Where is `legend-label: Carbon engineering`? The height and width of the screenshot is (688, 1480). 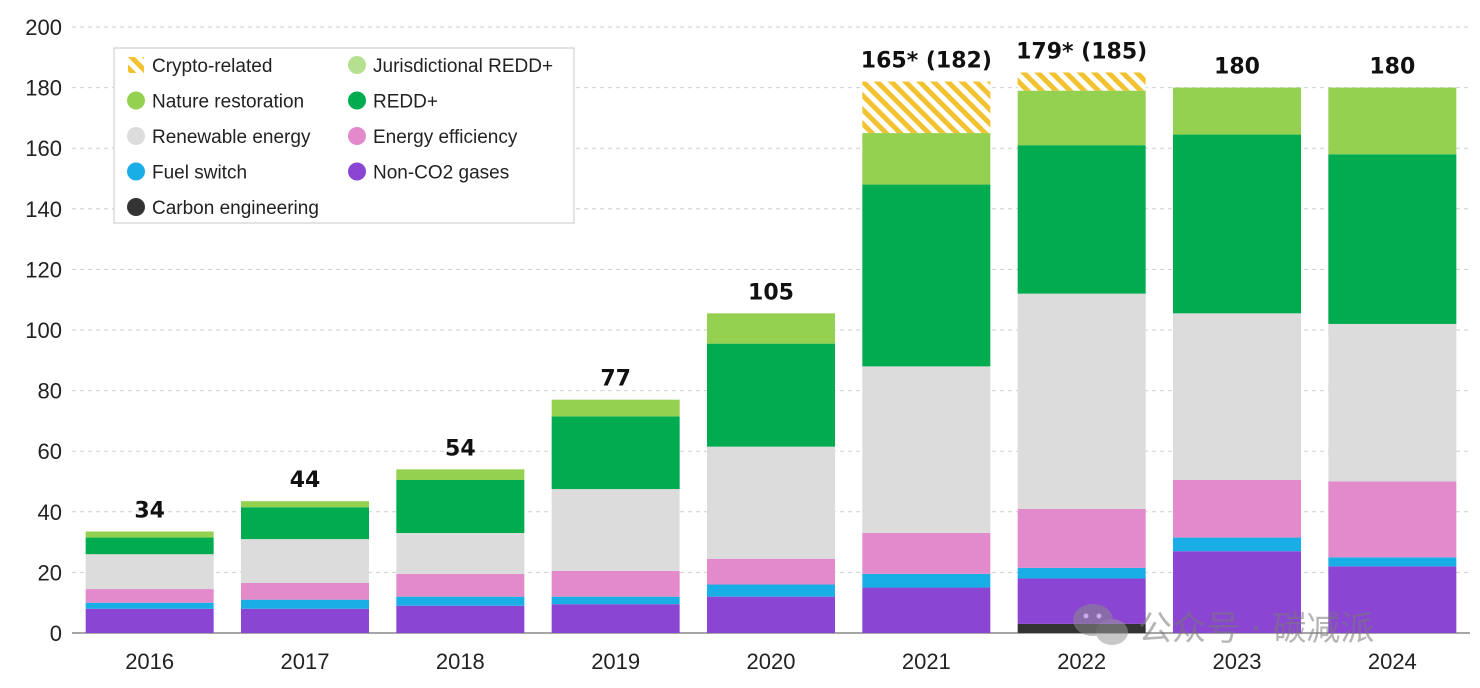 legend-label: Carbon engineering is located at coordinates (235, 208).